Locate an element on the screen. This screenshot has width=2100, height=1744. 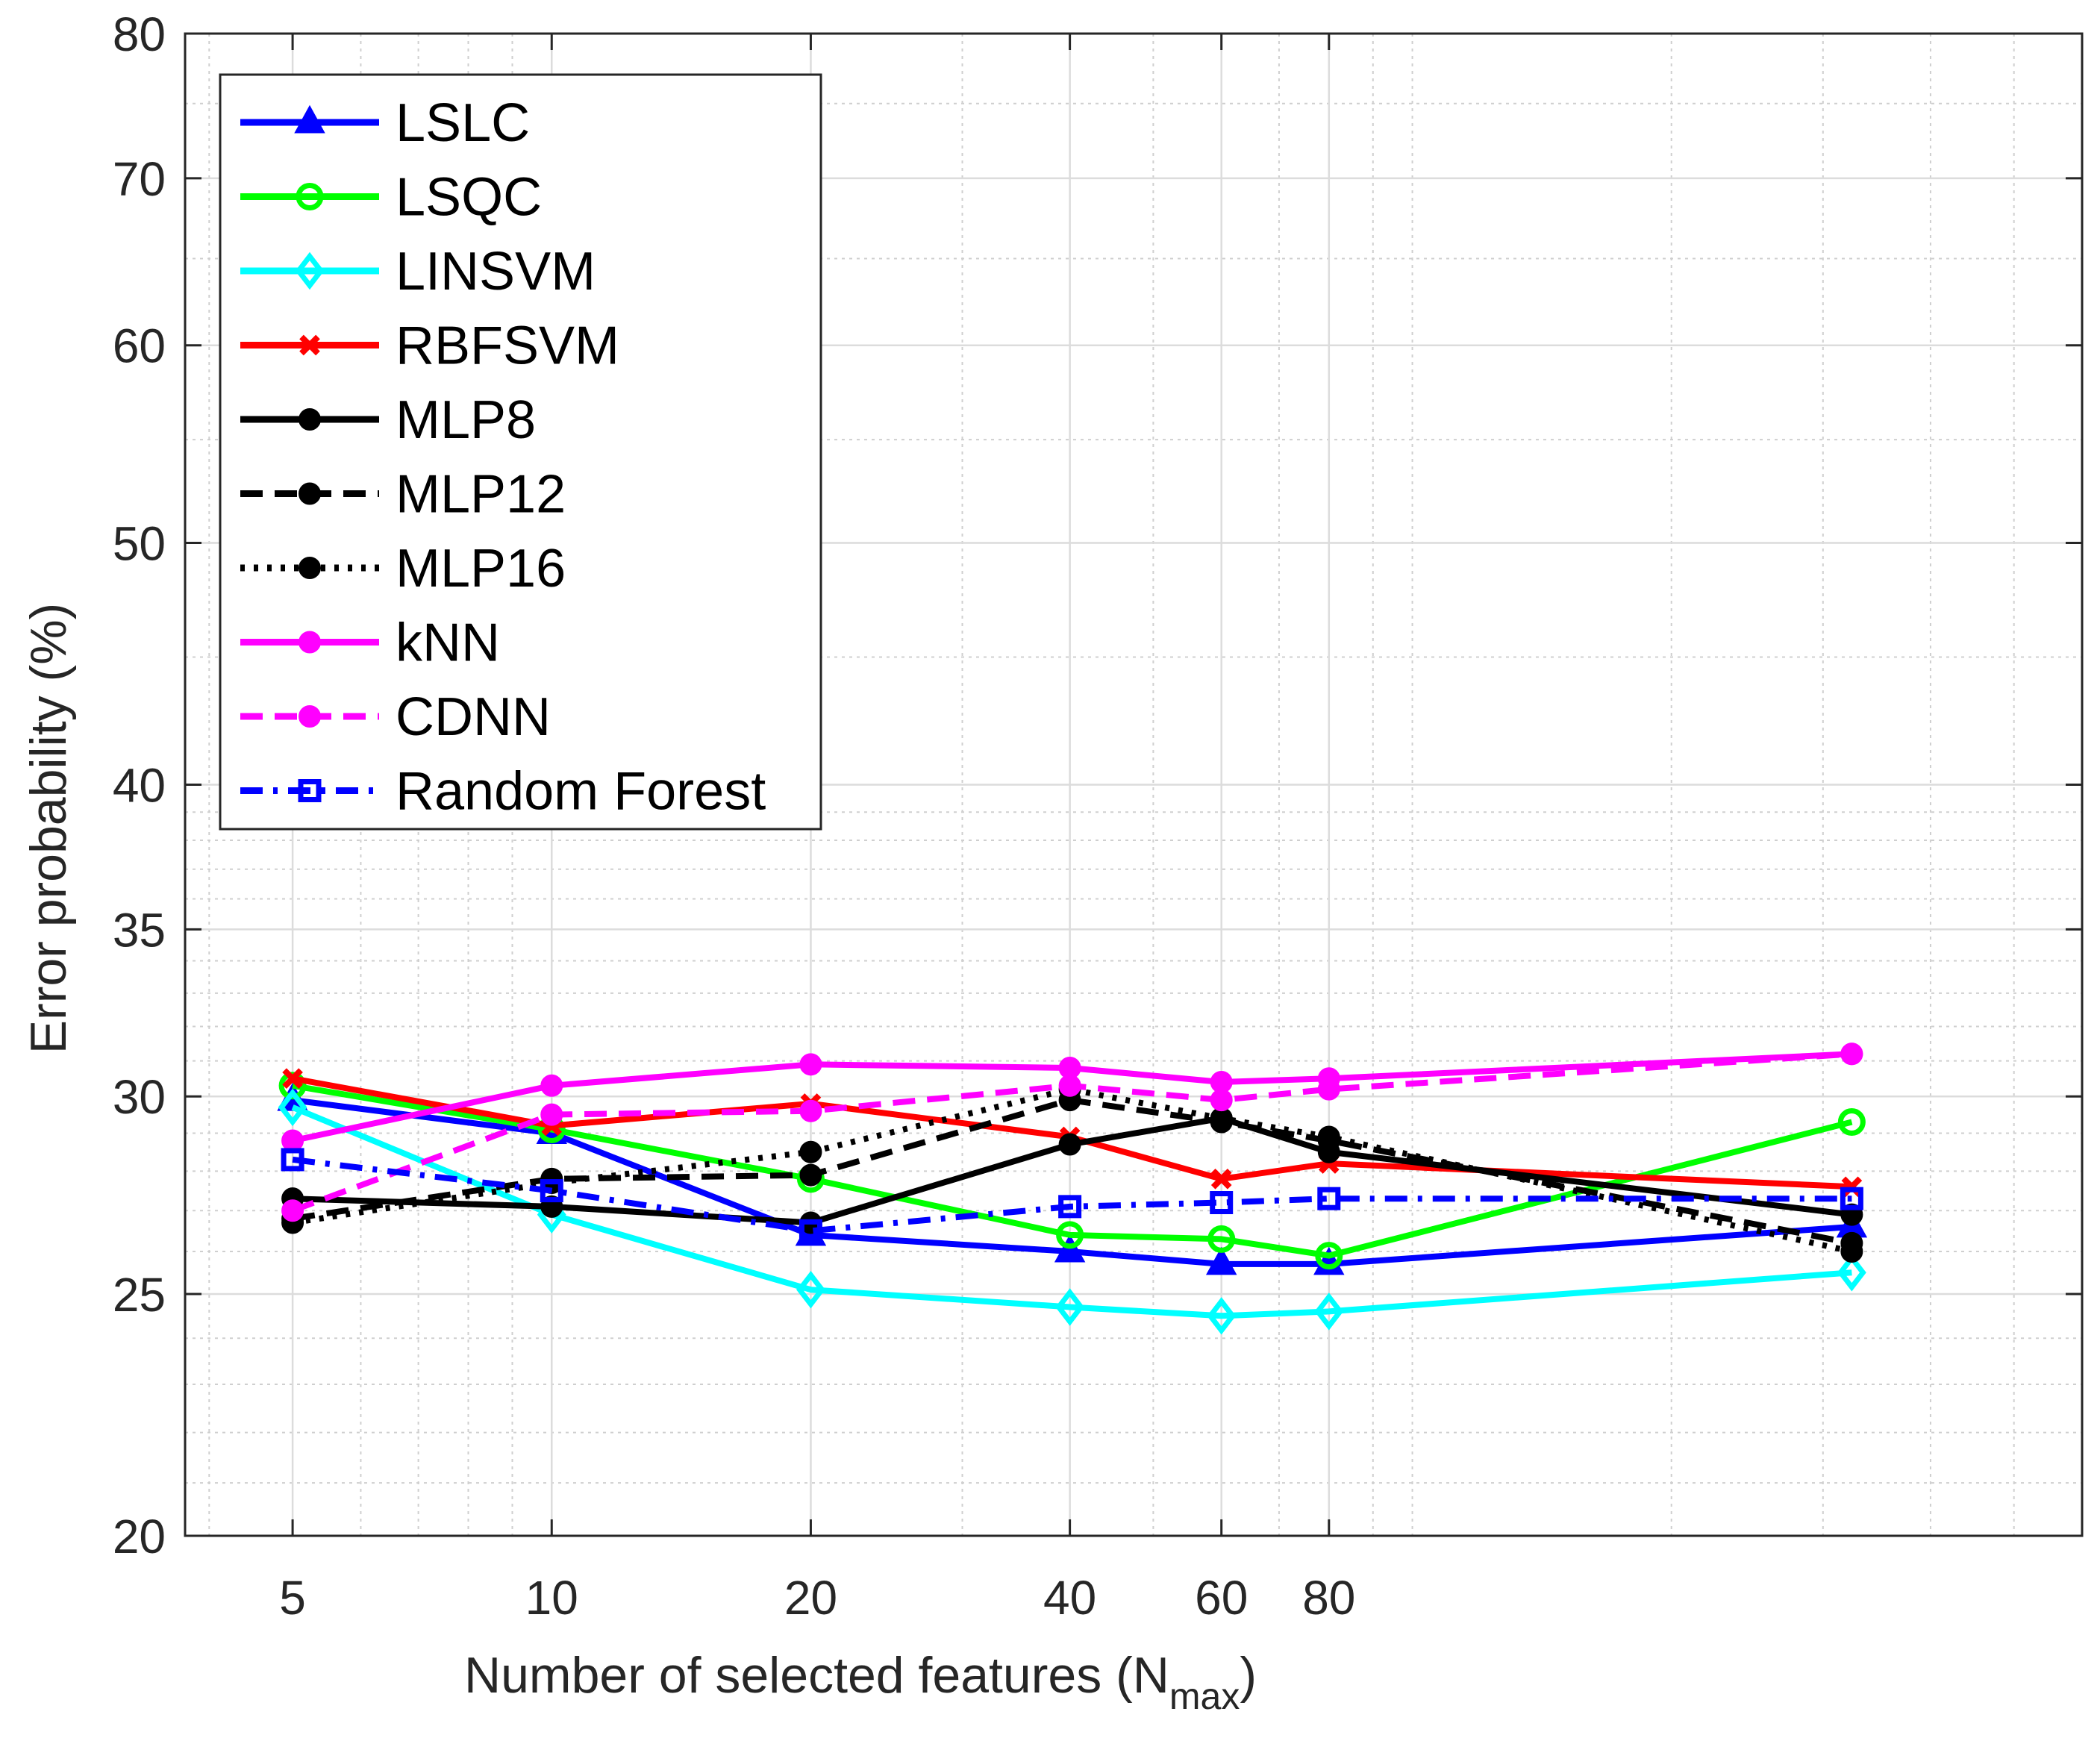
legend-label-linsvm: LINSVM is located at coordinates (496, 271).